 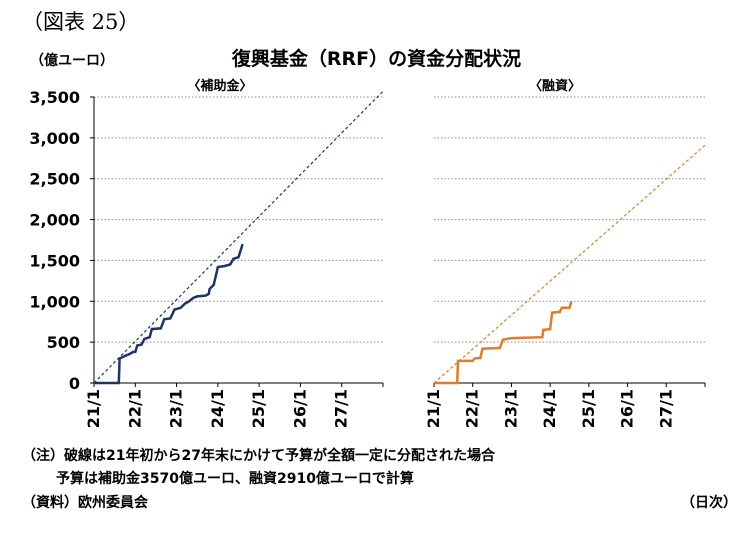 What do you see at coordinates (54, 220) in the screenshot?
I see `grant-y-tick-label: 2,000` at bounding box center [54, 220].